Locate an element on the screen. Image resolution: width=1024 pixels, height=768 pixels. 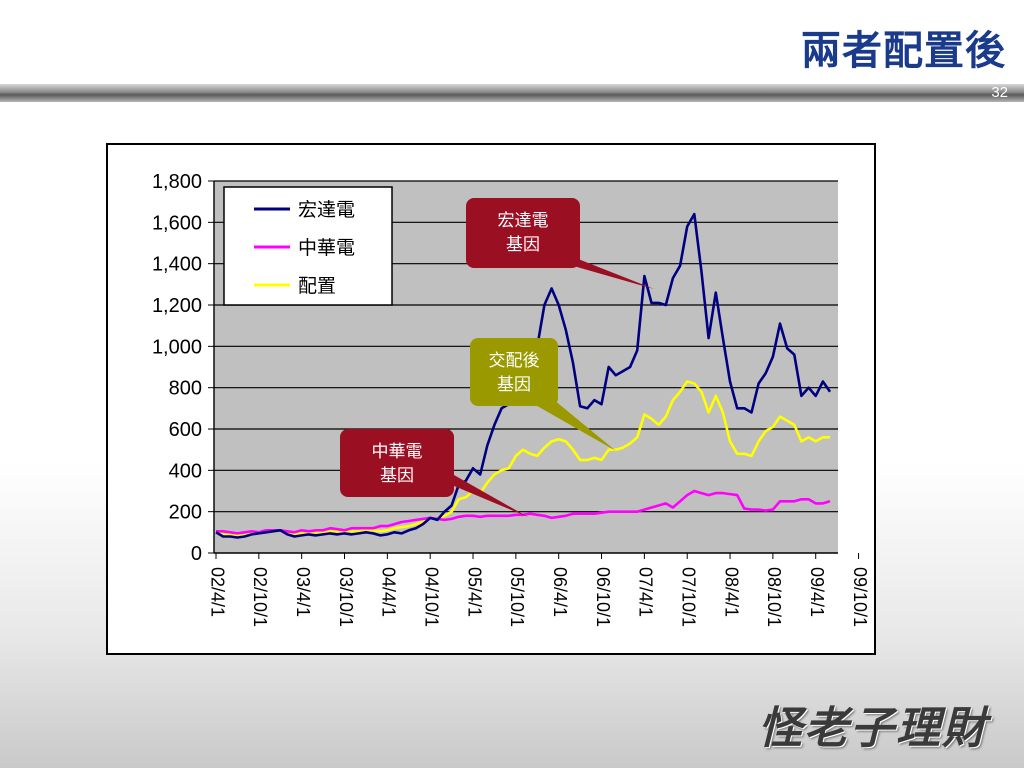
y-tick-label: 1,200 is located at coordinates (177, 306).